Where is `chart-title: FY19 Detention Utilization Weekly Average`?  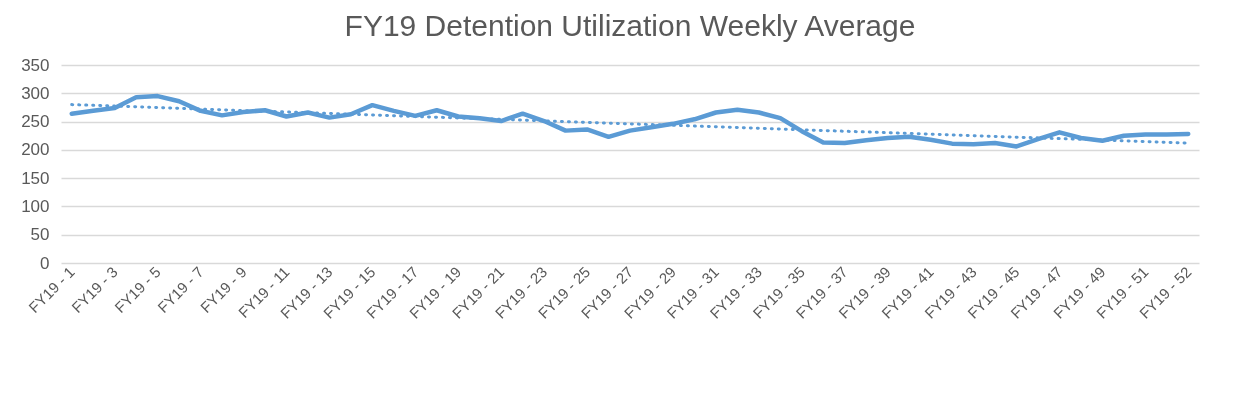 chart-title: FY19 Detention Utilization Weekly Average is located at coordinates (630, 25).